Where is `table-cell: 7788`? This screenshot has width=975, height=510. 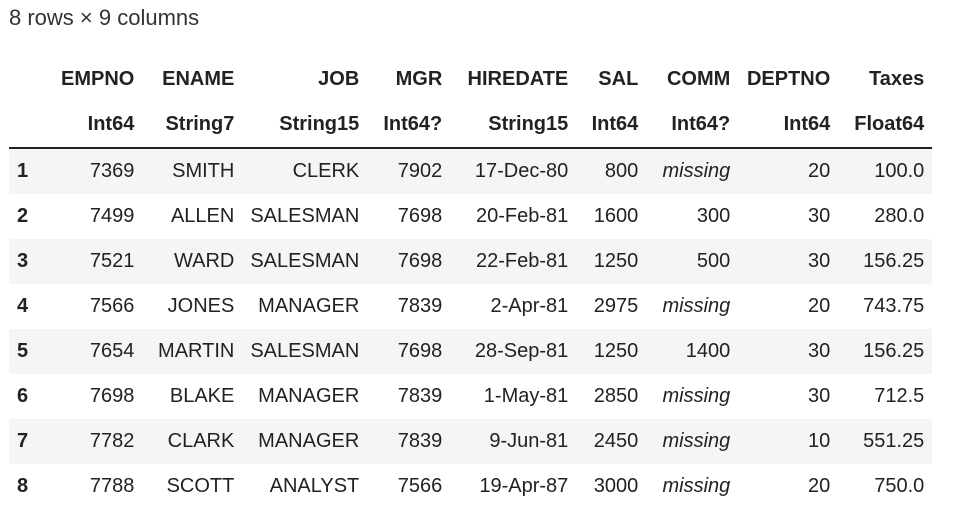
table-cell: 7788 is located at coordinates (98, 486).